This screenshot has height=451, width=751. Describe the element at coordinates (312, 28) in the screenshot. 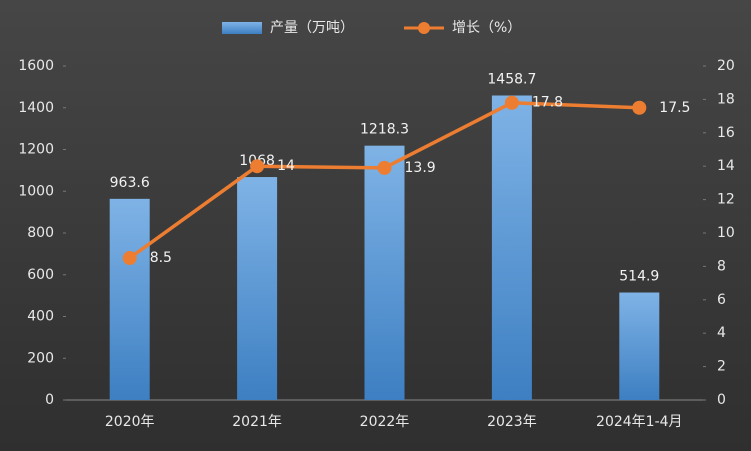

I see `legend-label: 产量（万吨）` at that location.